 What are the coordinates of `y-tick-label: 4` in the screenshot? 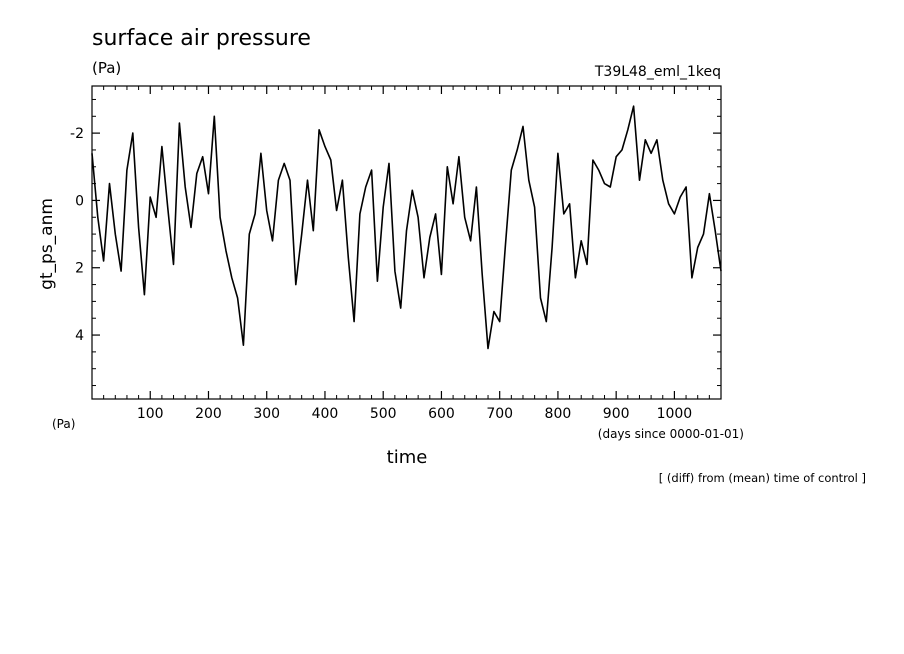 It's located at (79, 336).